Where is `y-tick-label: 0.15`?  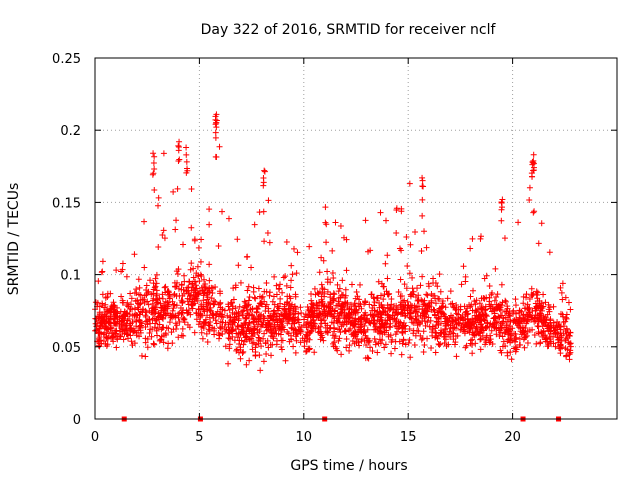
y-tick-label: 0.15 is located at coordinates (66, 203).